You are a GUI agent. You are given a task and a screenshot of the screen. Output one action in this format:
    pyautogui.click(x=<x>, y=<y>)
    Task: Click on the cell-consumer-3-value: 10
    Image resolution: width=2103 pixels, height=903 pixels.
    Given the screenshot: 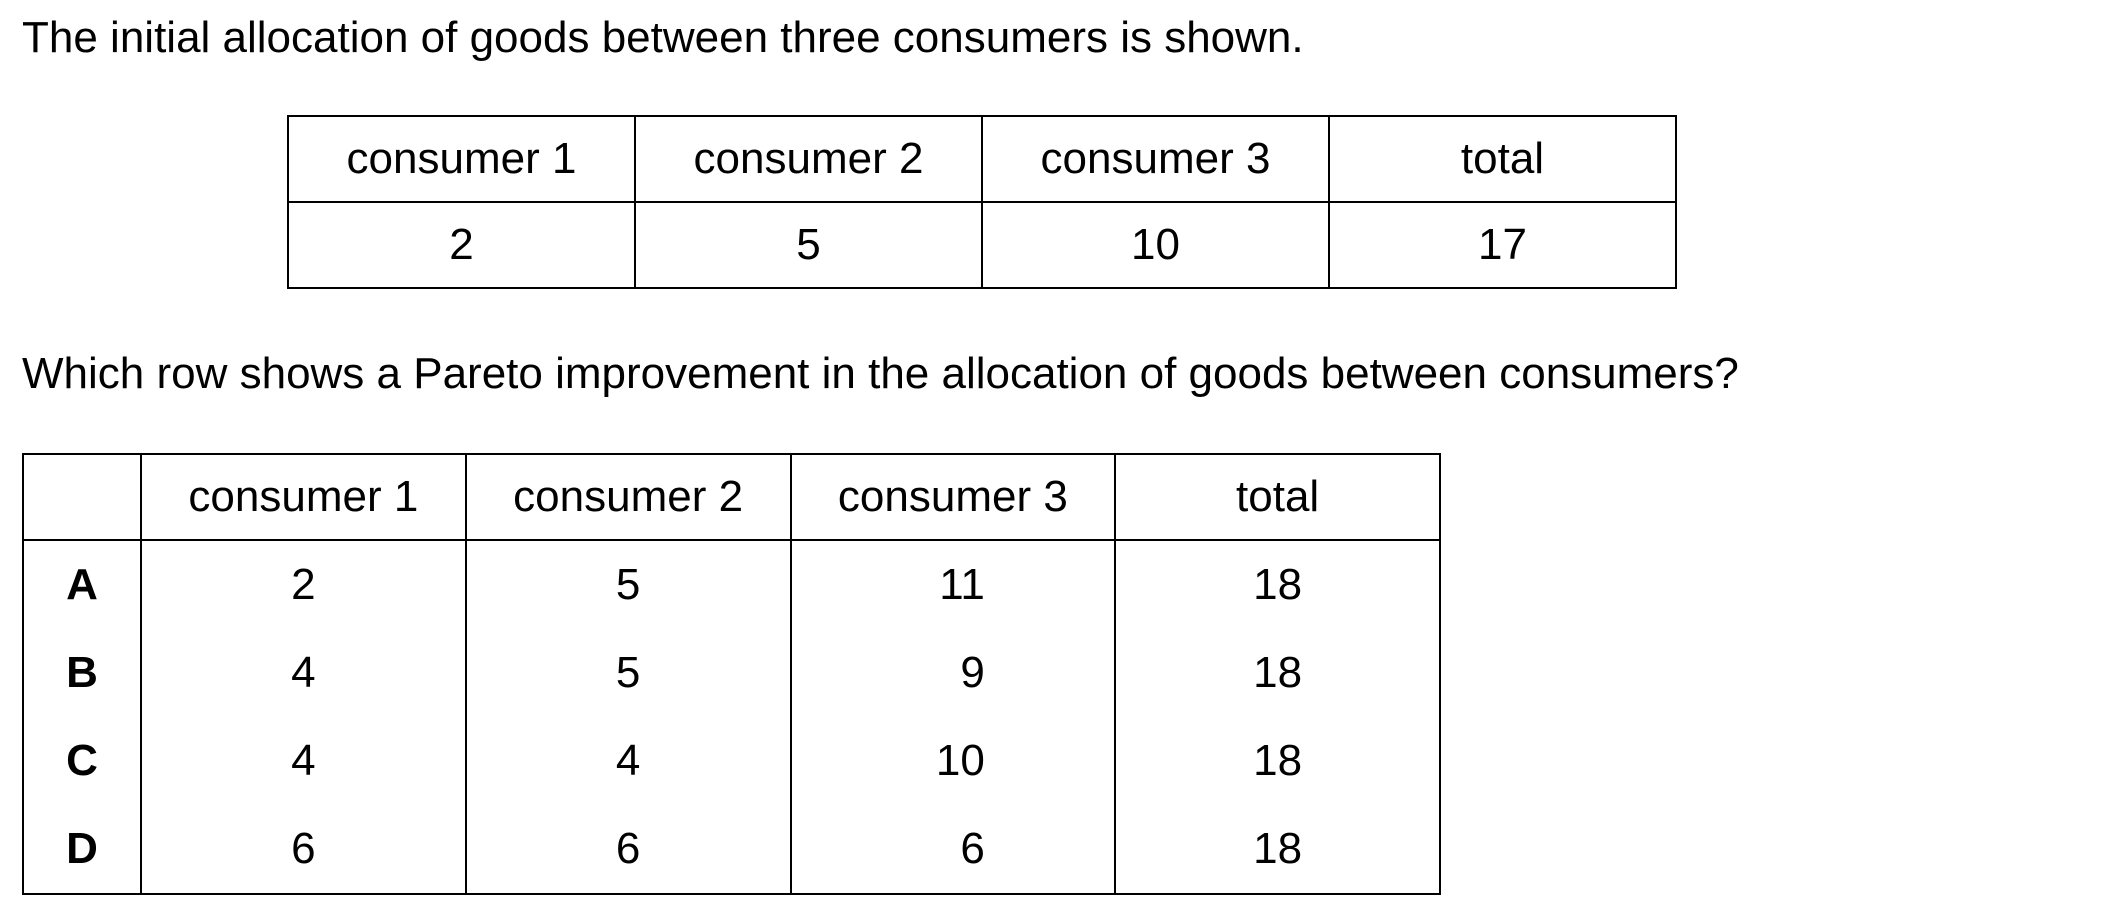 What is the action you would take?
    pyautogui.click(x=960, y=760)
    